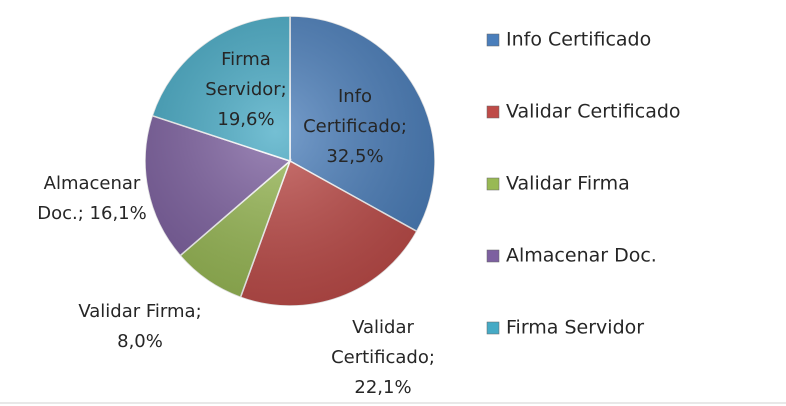 The width and height of the screenshot is (786, 406). I want to click on data-label: Info Certificado; 32,5%, so click(355, 126).